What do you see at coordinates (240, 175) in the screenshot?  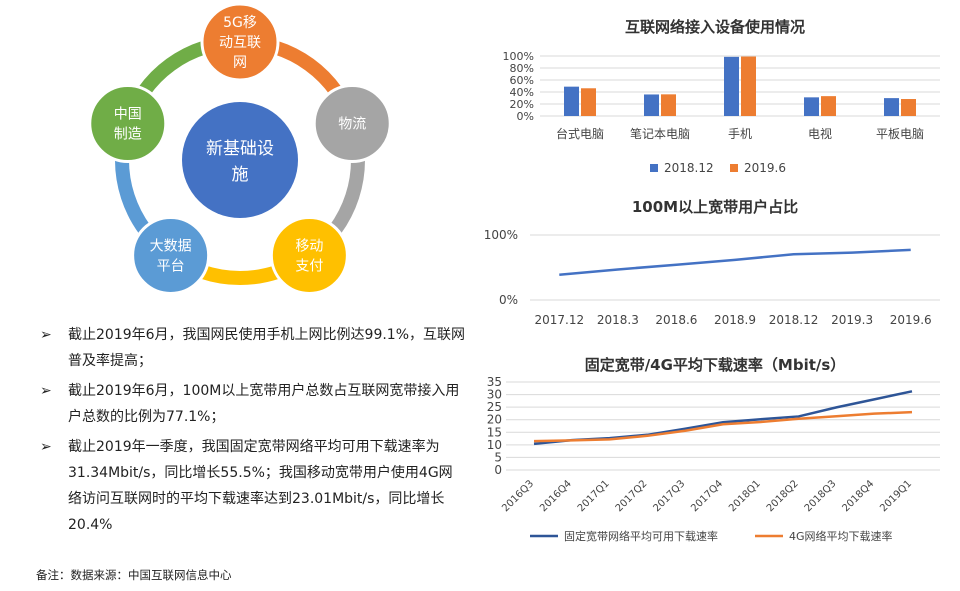 I see `center-label: 施` at bounding box center [240, 175].